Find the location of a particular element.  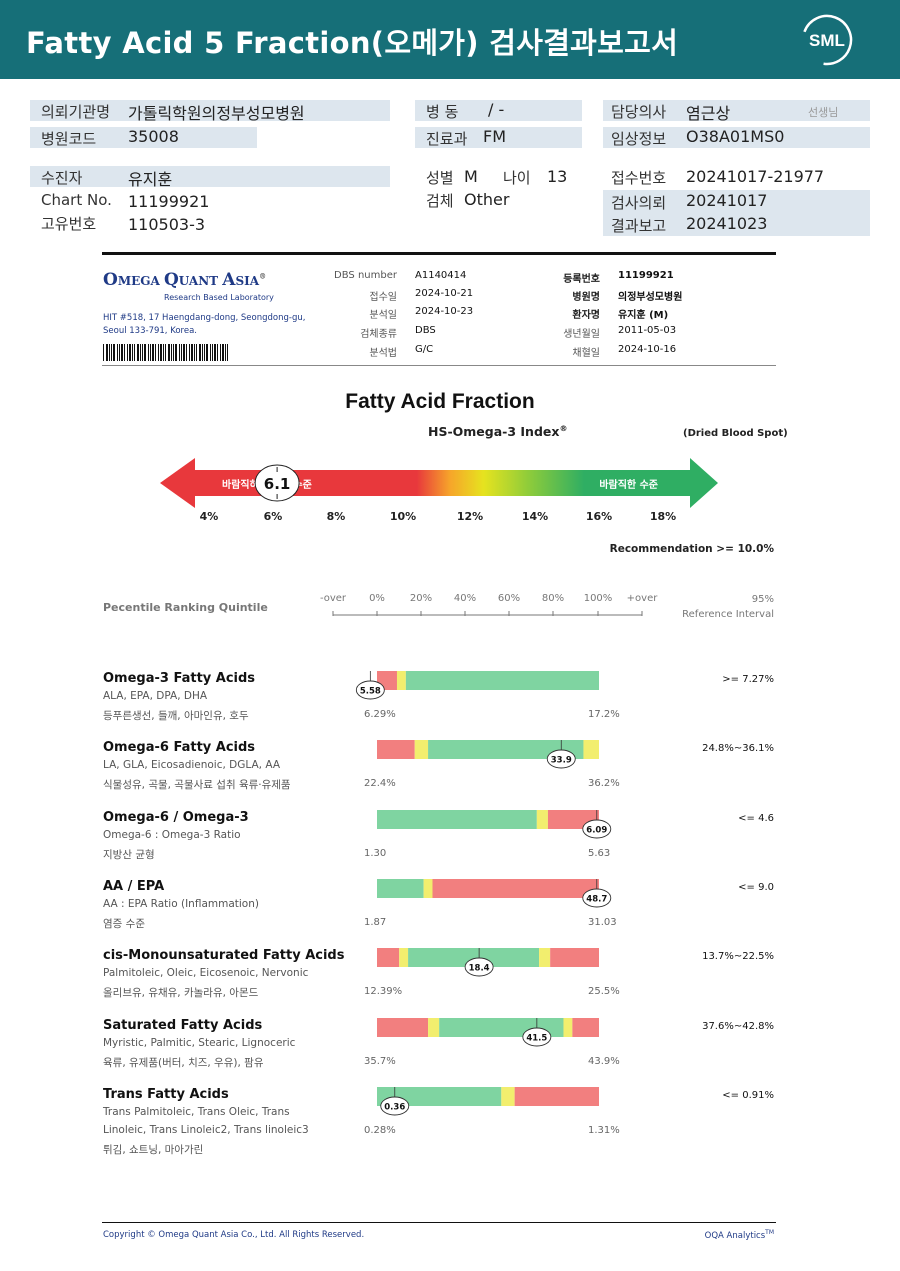

report-title: Fatty Acid 5 Fraction(오메가) 검사결과보고서 is located at coordinates (352, 43).